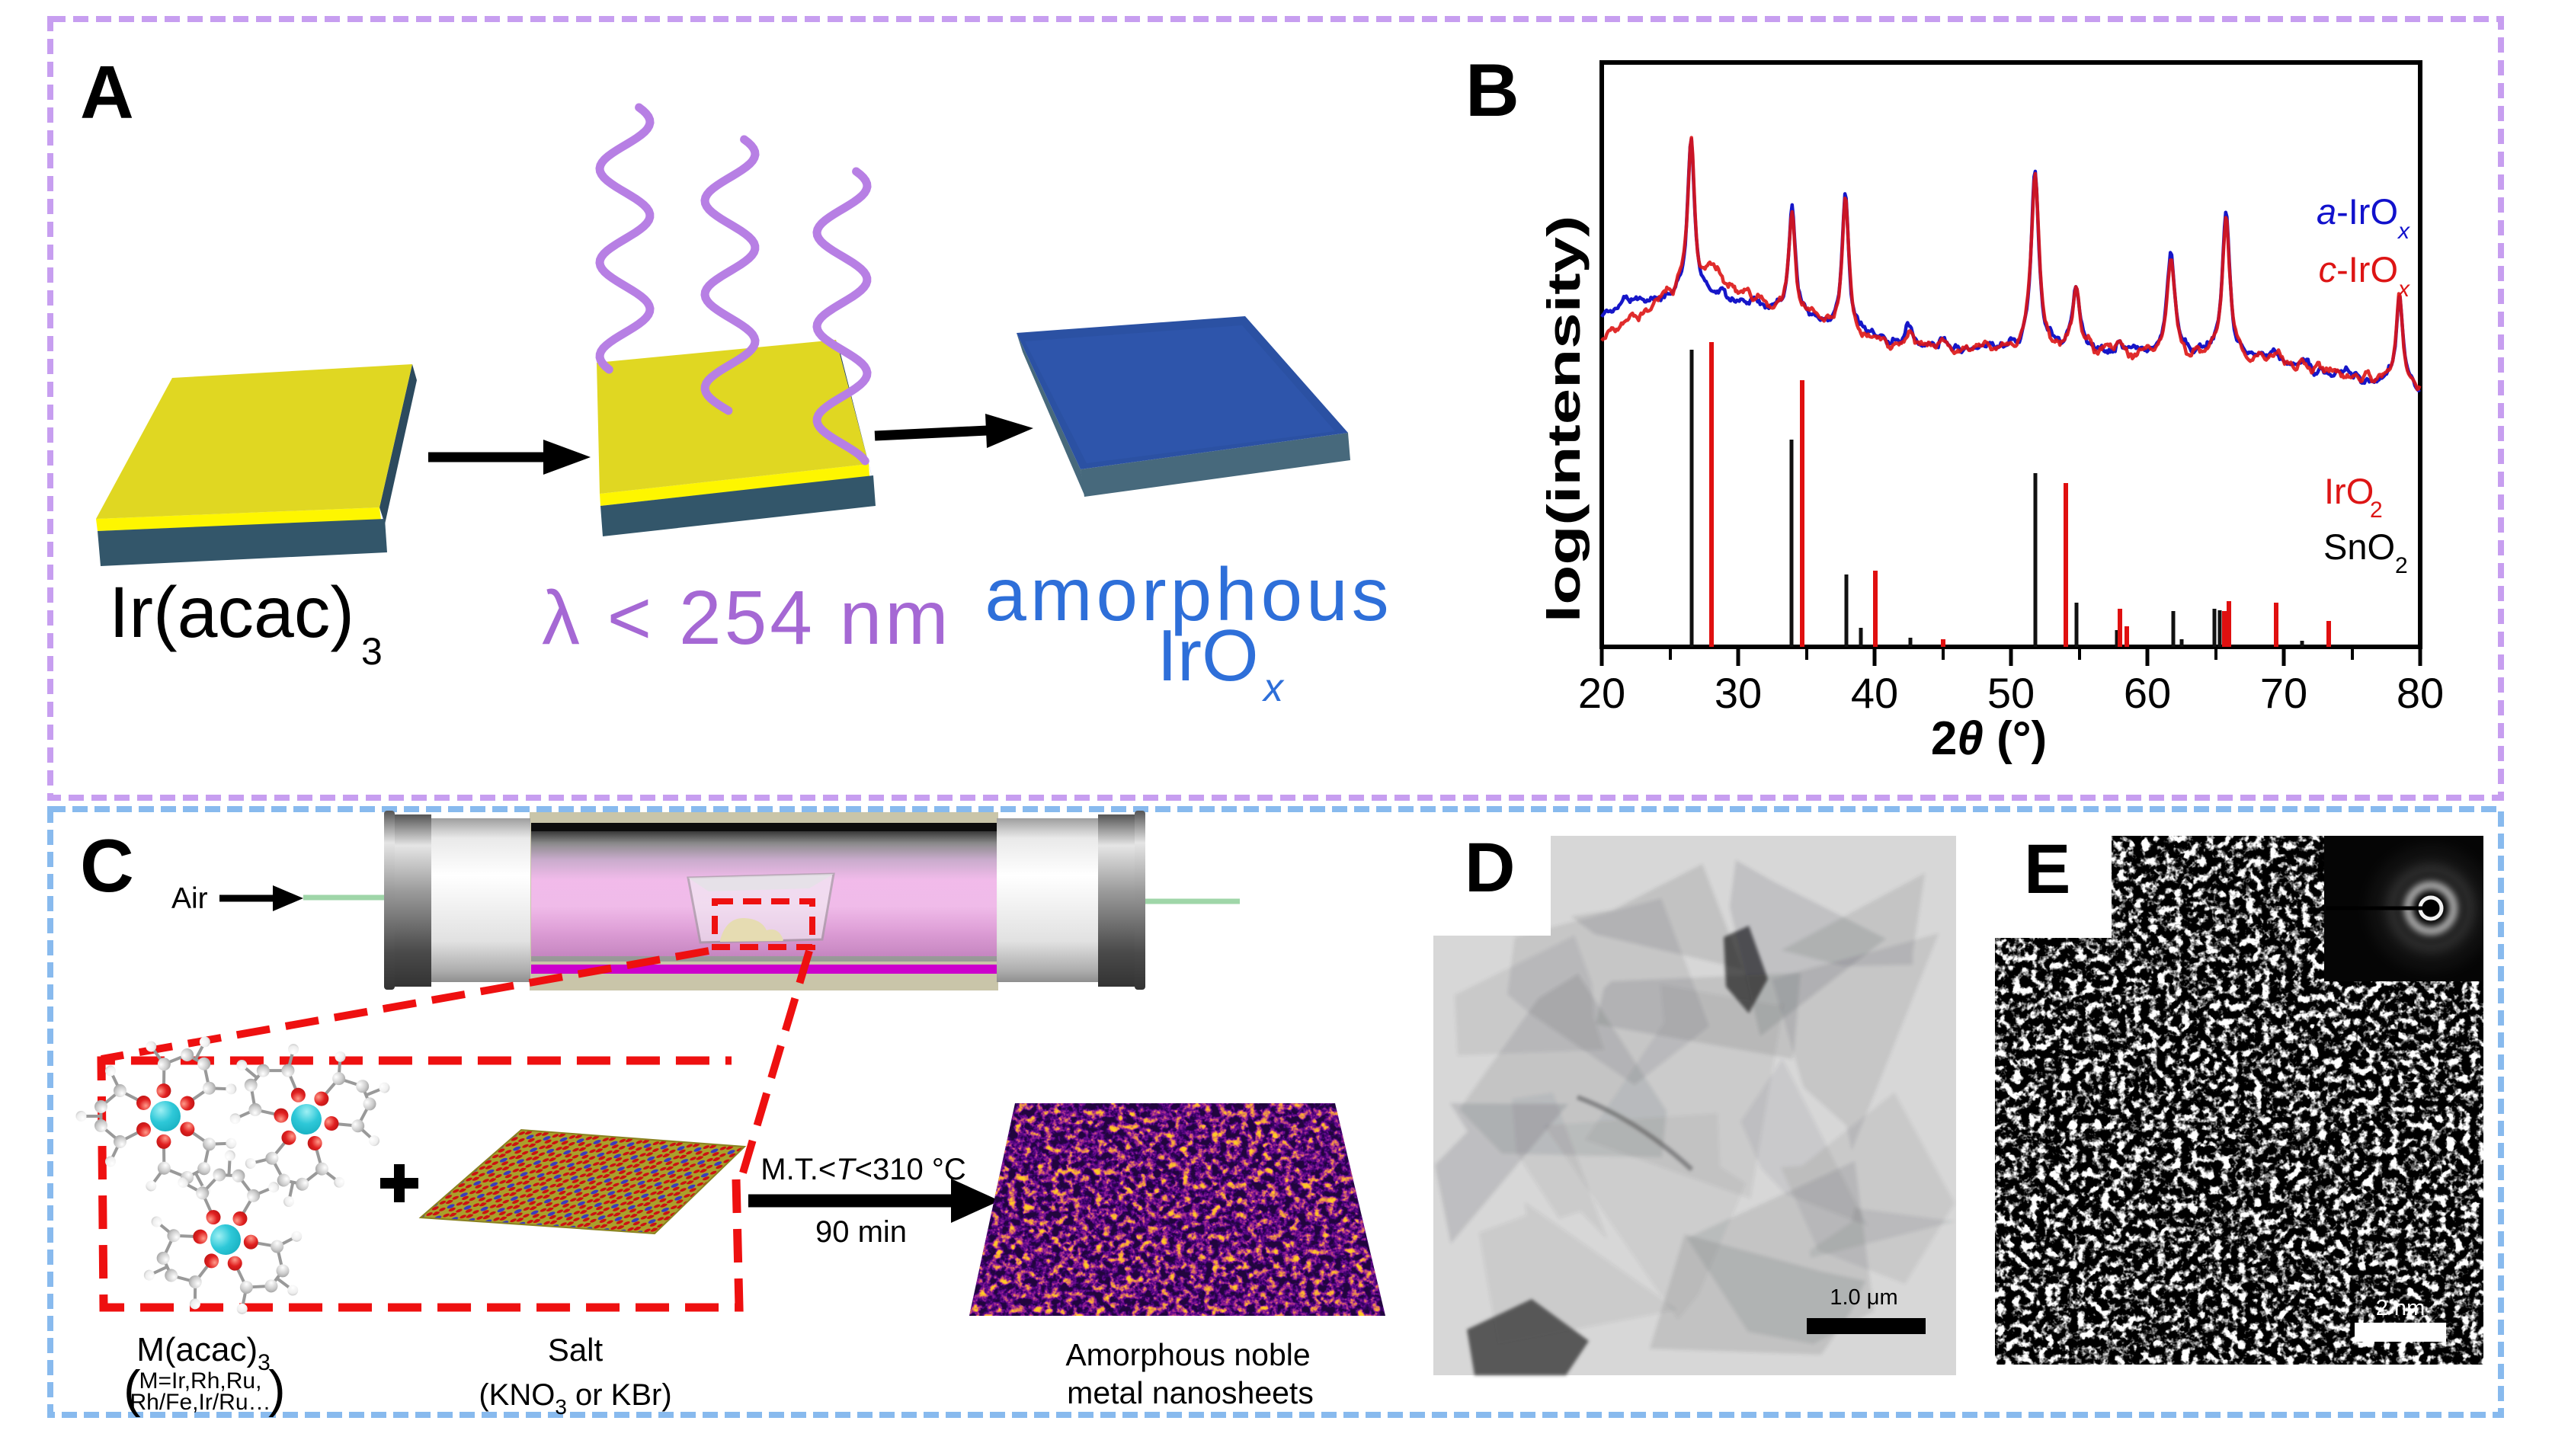  What do you see at coordinates (1190, 1392) in the screenshot?
I see `svg-text: metal nanosheets` at bounding box center [1190, 1392].